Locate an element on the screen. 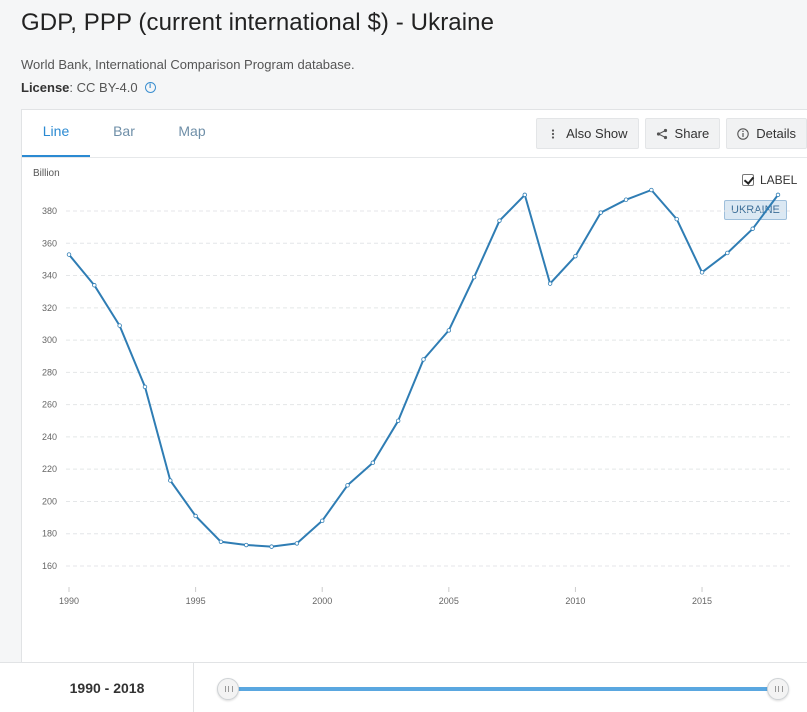 This screenshot has width=807, height=712. license-value: : CC BY-4.0 is located at coordinates (103, 87).